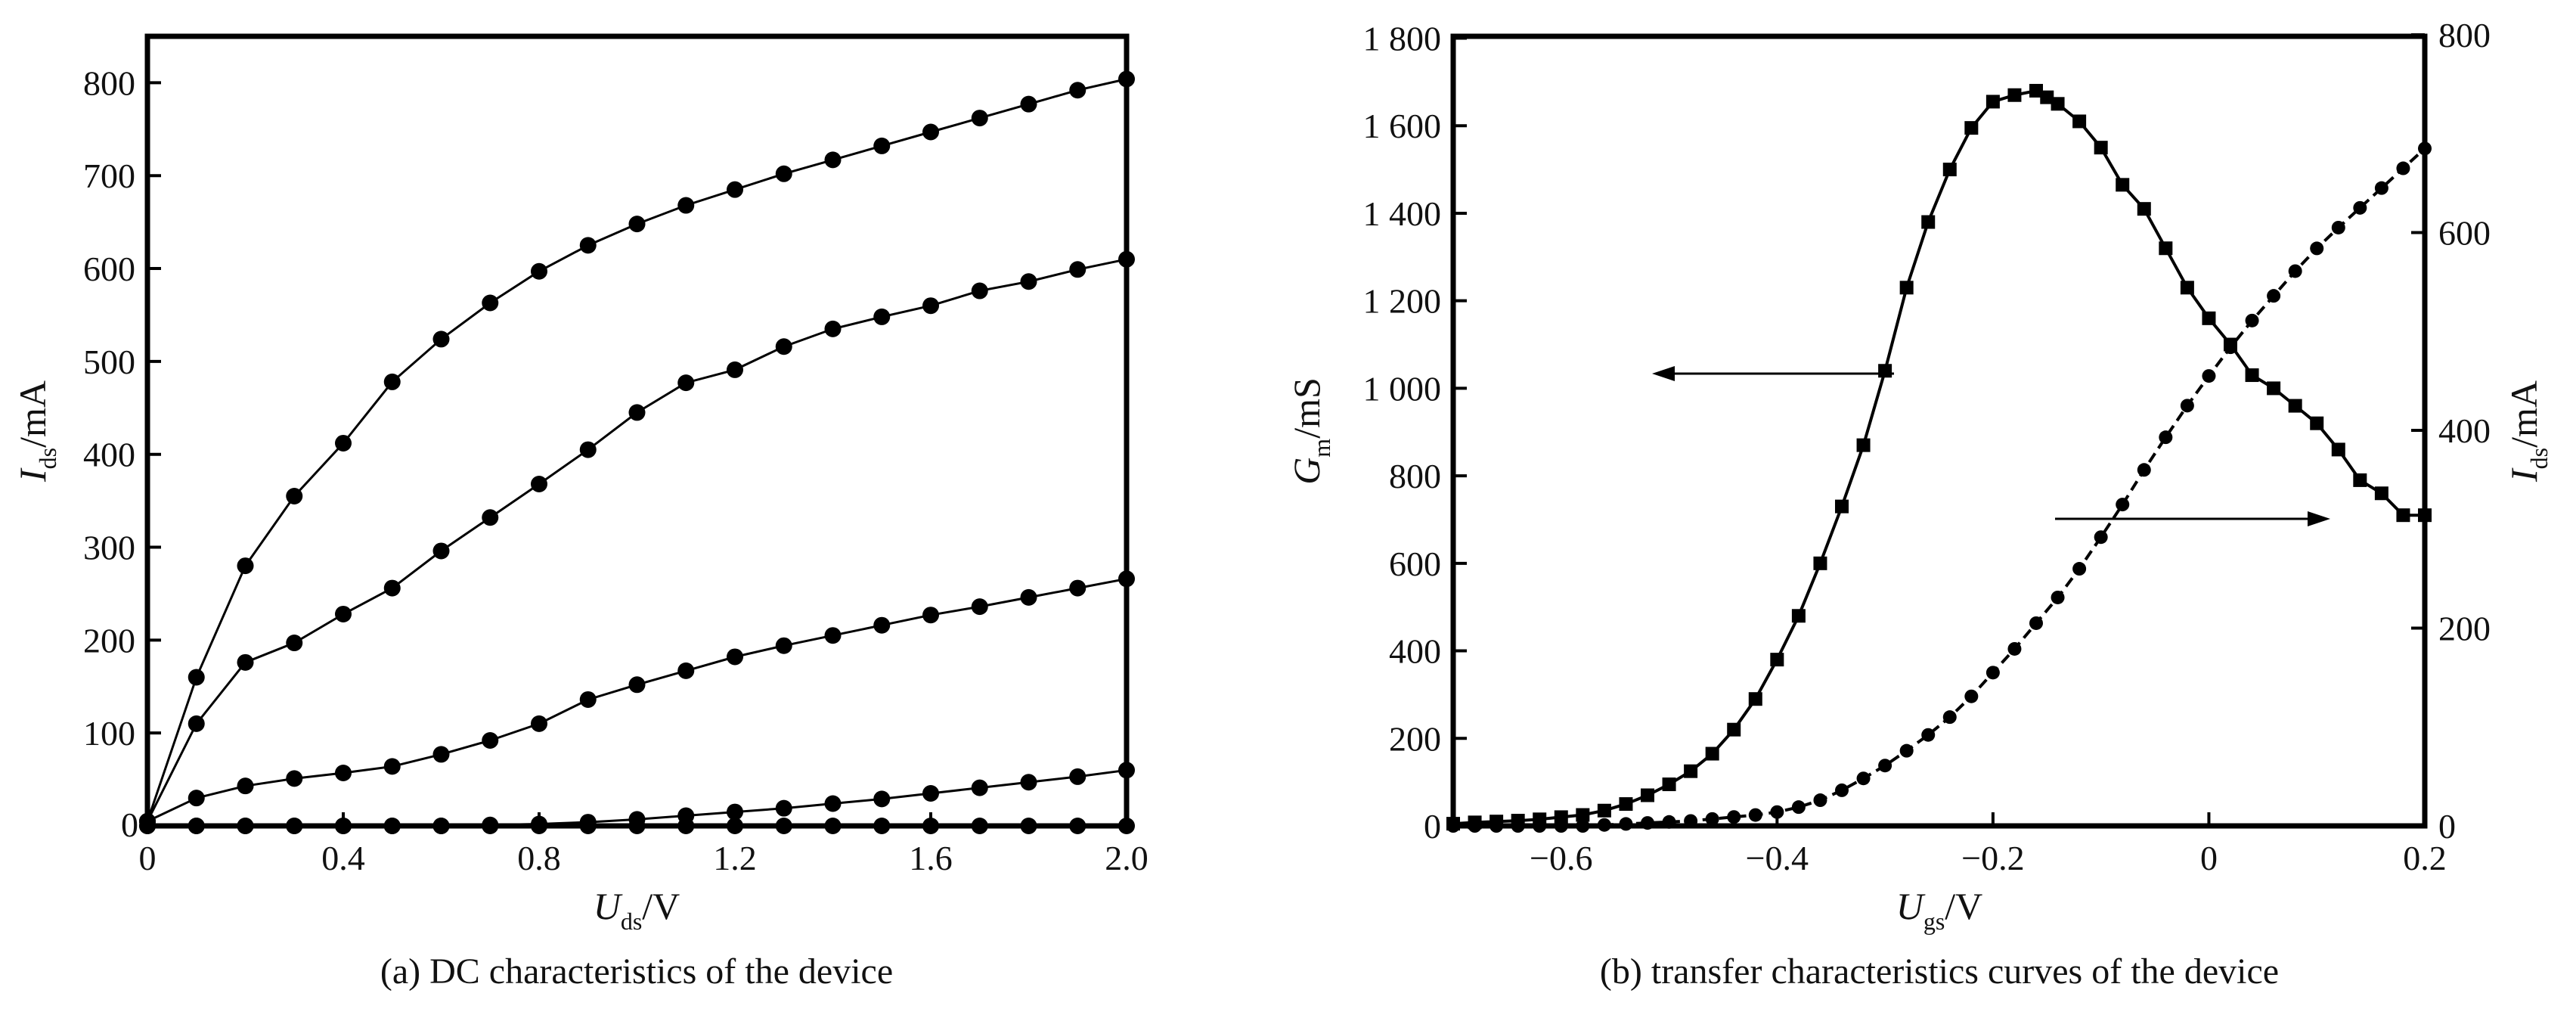 This screenshot has height=1018, width=2576. I want to click on chart-b-right-y-tick-label: 600, so click(2464, 233).